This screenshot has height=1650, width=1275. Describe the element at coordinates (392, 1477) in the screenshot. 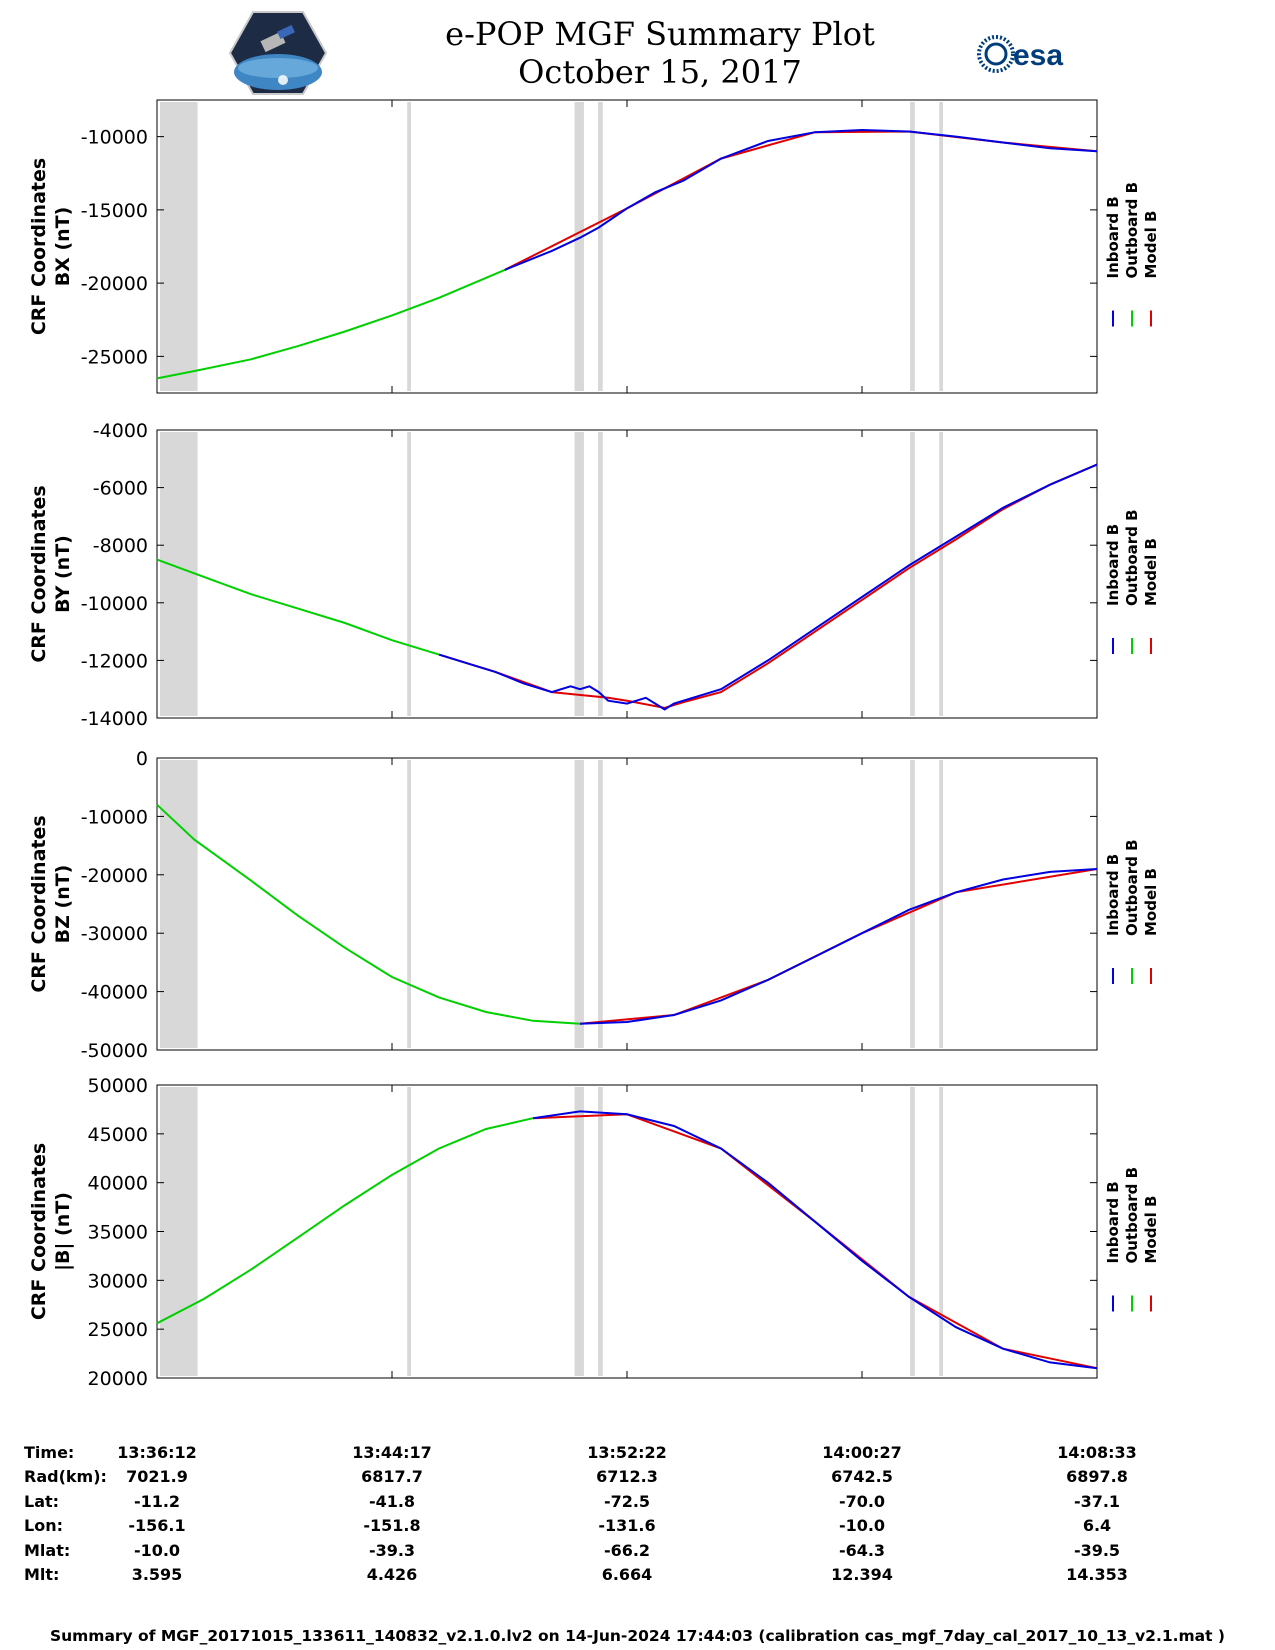

I see `ephemeris-value: 6817.7` at that location.